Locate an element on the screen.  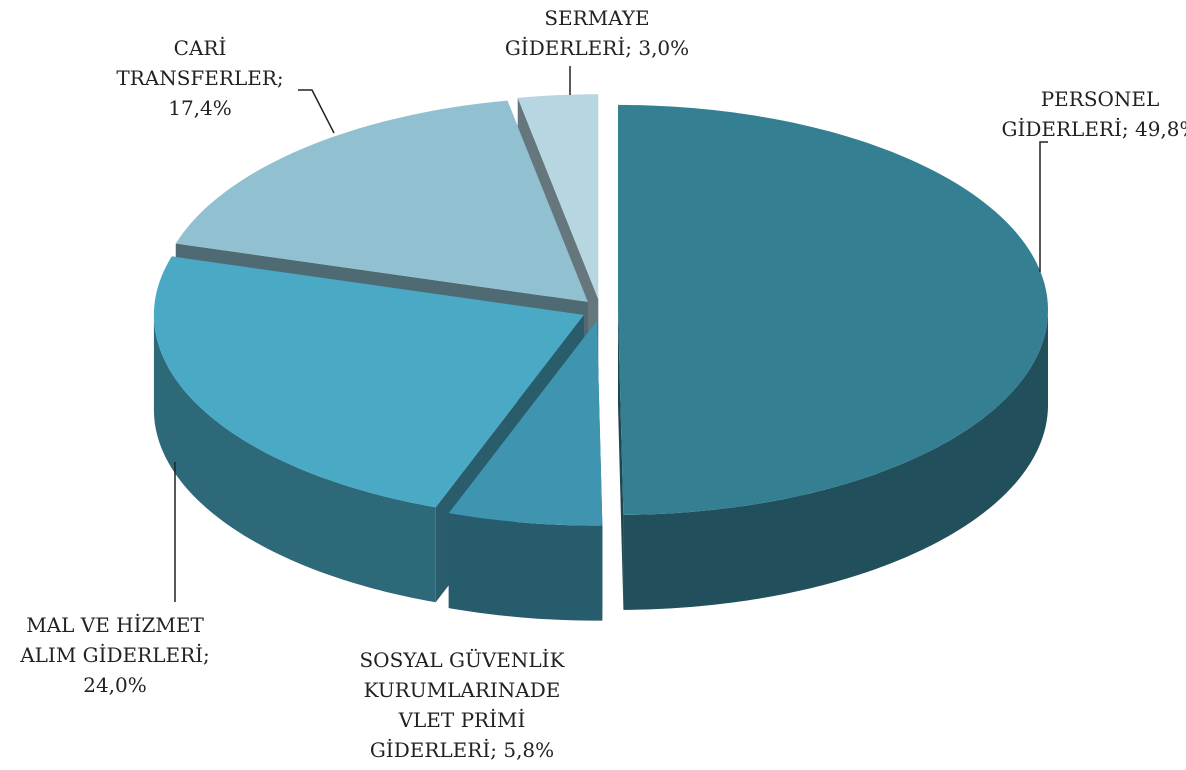
category-name: CARİ TRANSFERLER; is located at coordinates (200, 63).